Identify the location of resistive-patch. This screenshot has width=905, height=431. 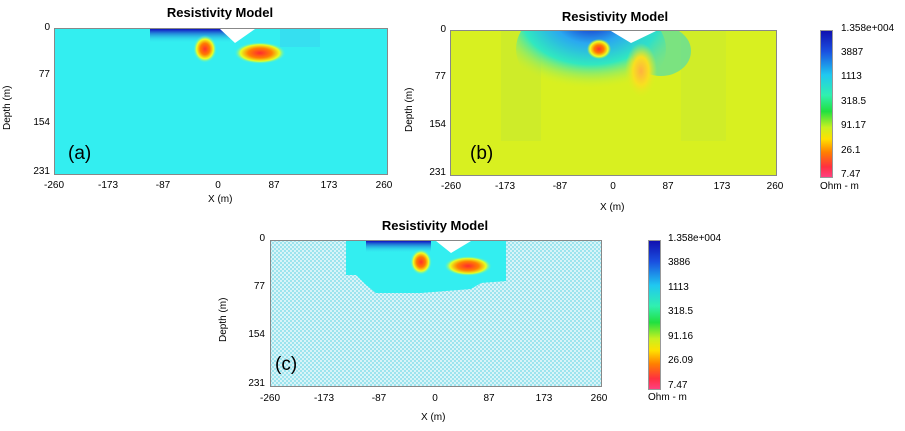
(300, 38).